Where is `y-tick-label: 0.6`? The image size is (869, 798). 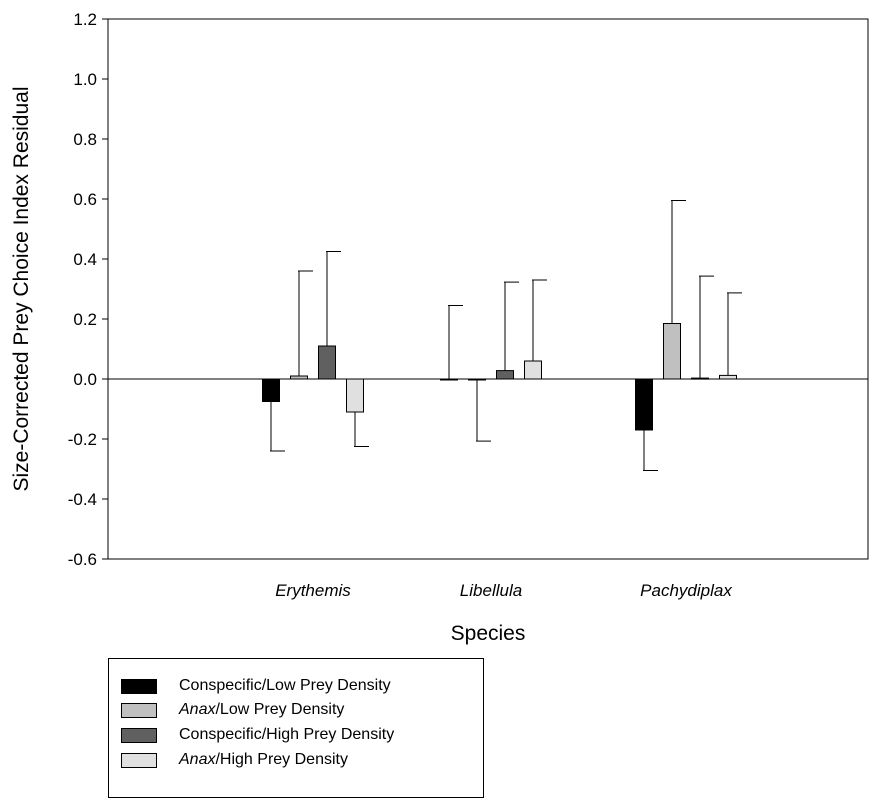 y-tick-label: 0.6 is located at coordinates (85, 199).